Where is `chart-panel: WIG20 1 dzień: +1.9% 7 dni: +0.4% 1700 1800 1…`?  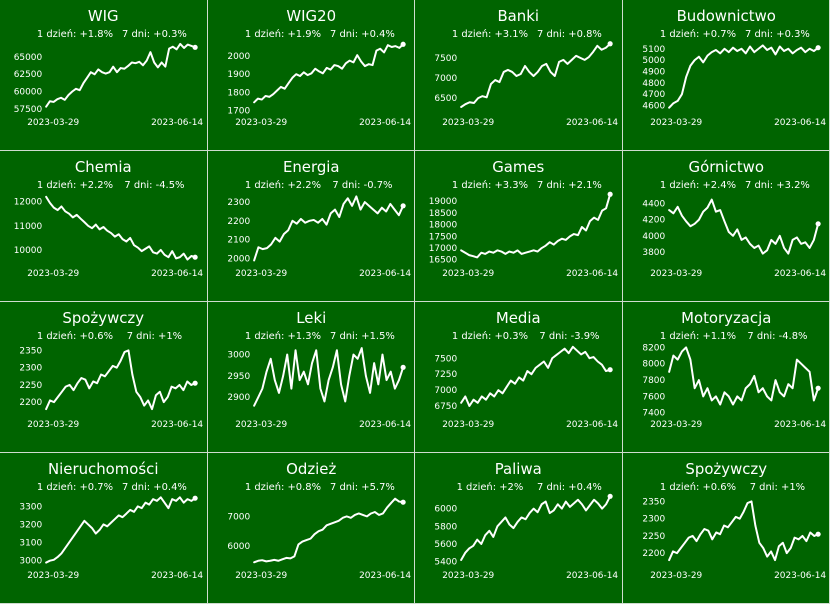 chart-panel: WIG20 1 dzień: +1.9% 7 dni: +0.4% 1700 1800 1… is located at coordinates (311, 75).